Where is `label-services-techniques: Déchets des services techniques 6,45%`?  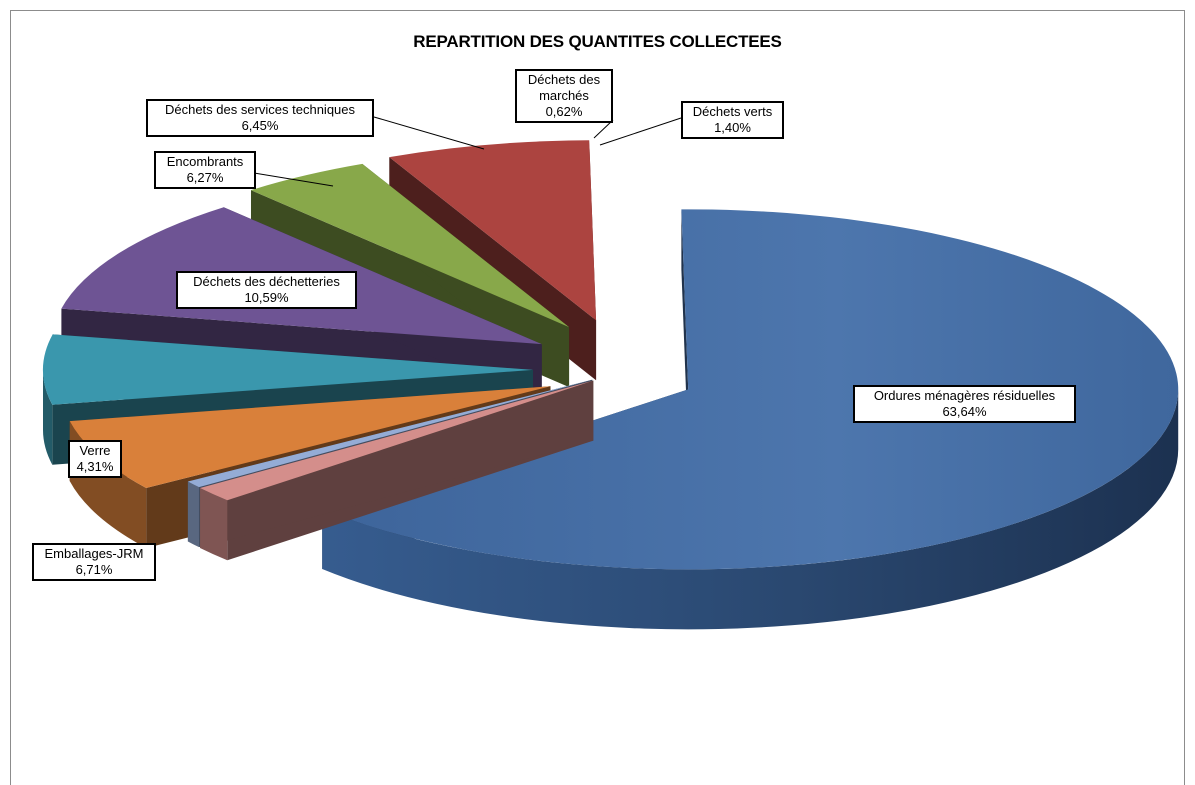 label-services-techniques: Déchets des services techniques 6,45% is located at coordinates (260, 118).